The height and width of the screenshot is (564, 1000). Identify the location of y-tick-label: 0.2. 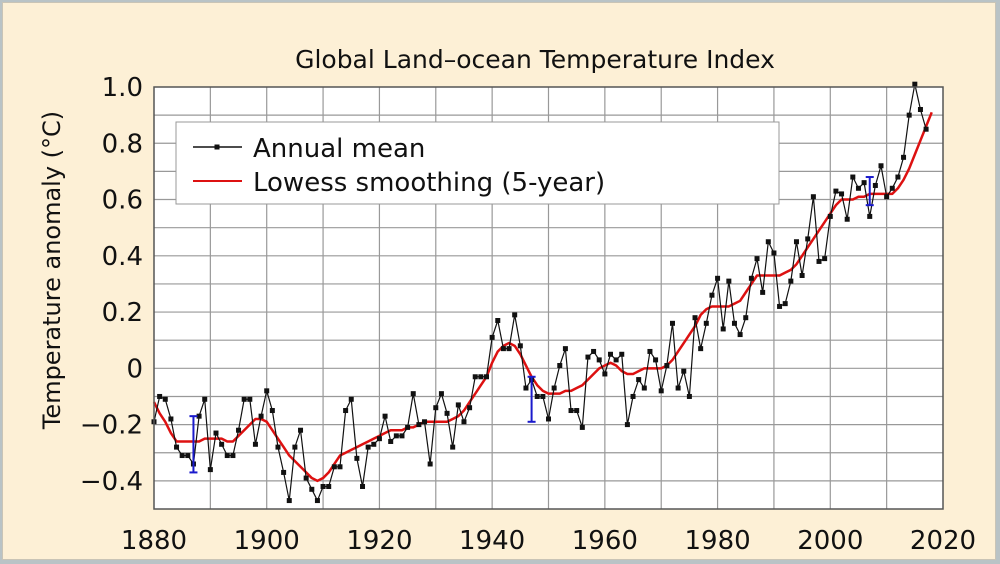
(122, 313).